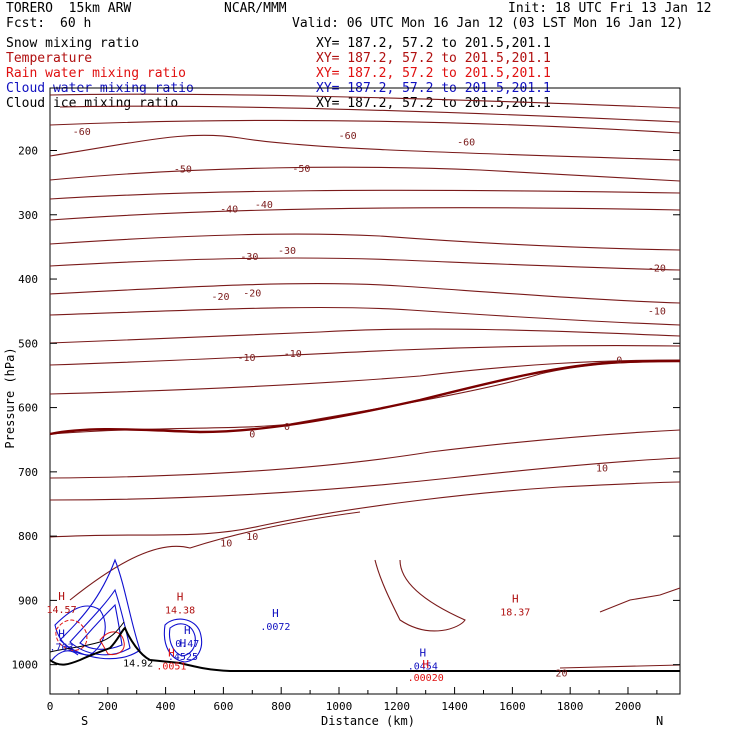 Image resolution: width=740 pixels, height=740 pixels. Describe the element at coordinates (10, 397) in the screenshot. I see `y-axis-title: Pressure (hPa)` at that location.